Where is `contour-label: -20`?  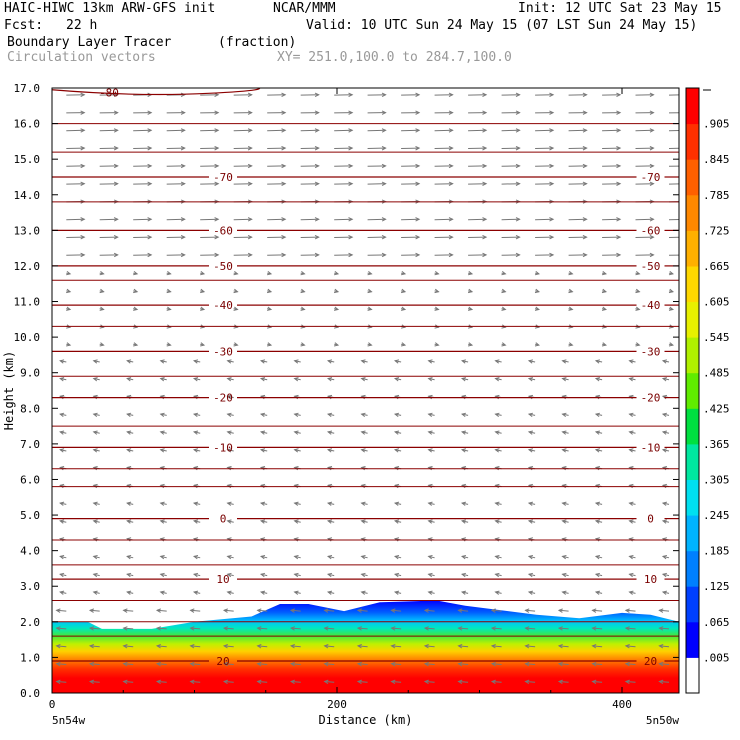
contour-label: -20 is located at coordinates (223, 398).